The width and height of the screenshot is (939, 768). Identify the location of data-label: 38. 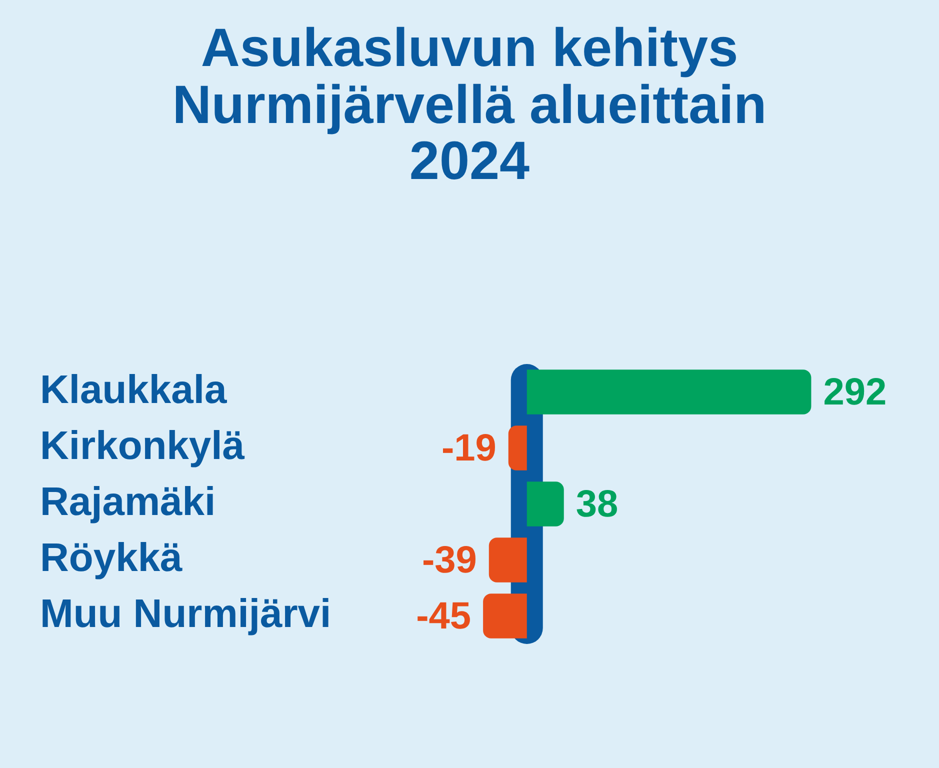
(597, 504).